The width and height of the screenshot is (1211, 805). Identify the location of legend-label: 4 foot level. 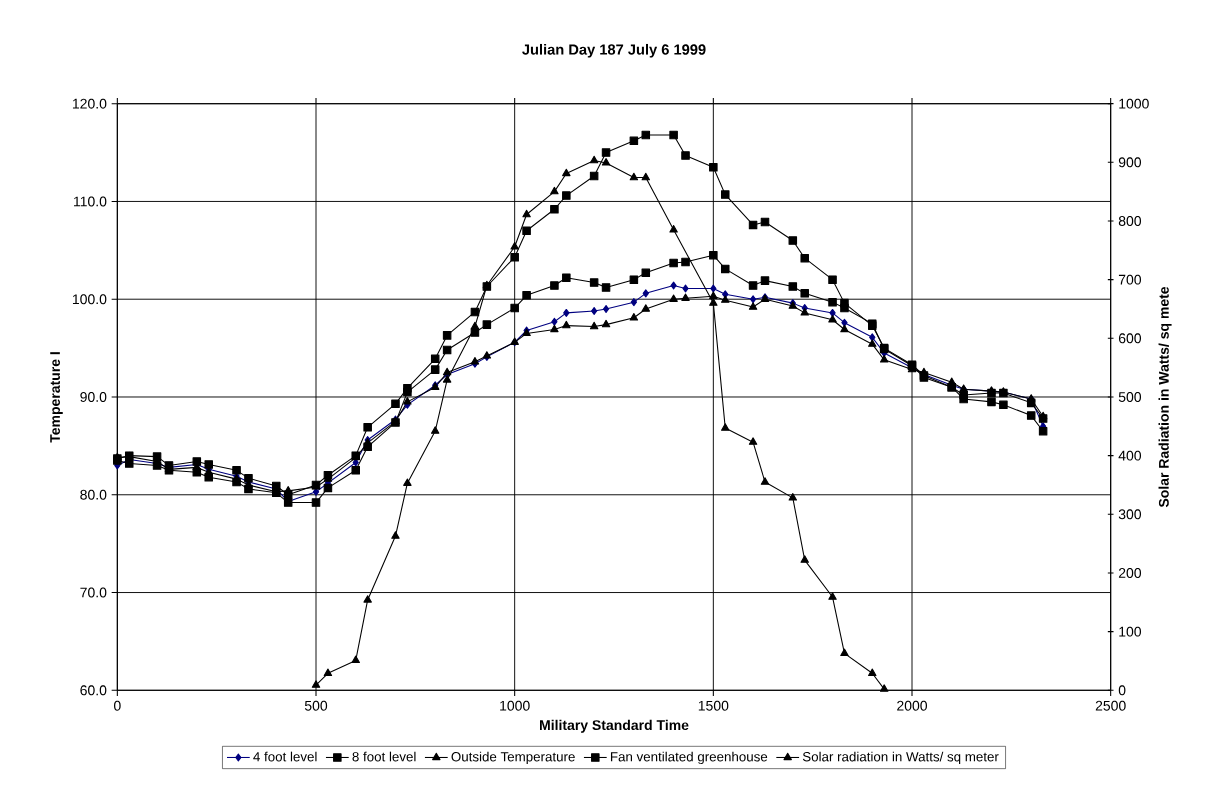
(285, 756).